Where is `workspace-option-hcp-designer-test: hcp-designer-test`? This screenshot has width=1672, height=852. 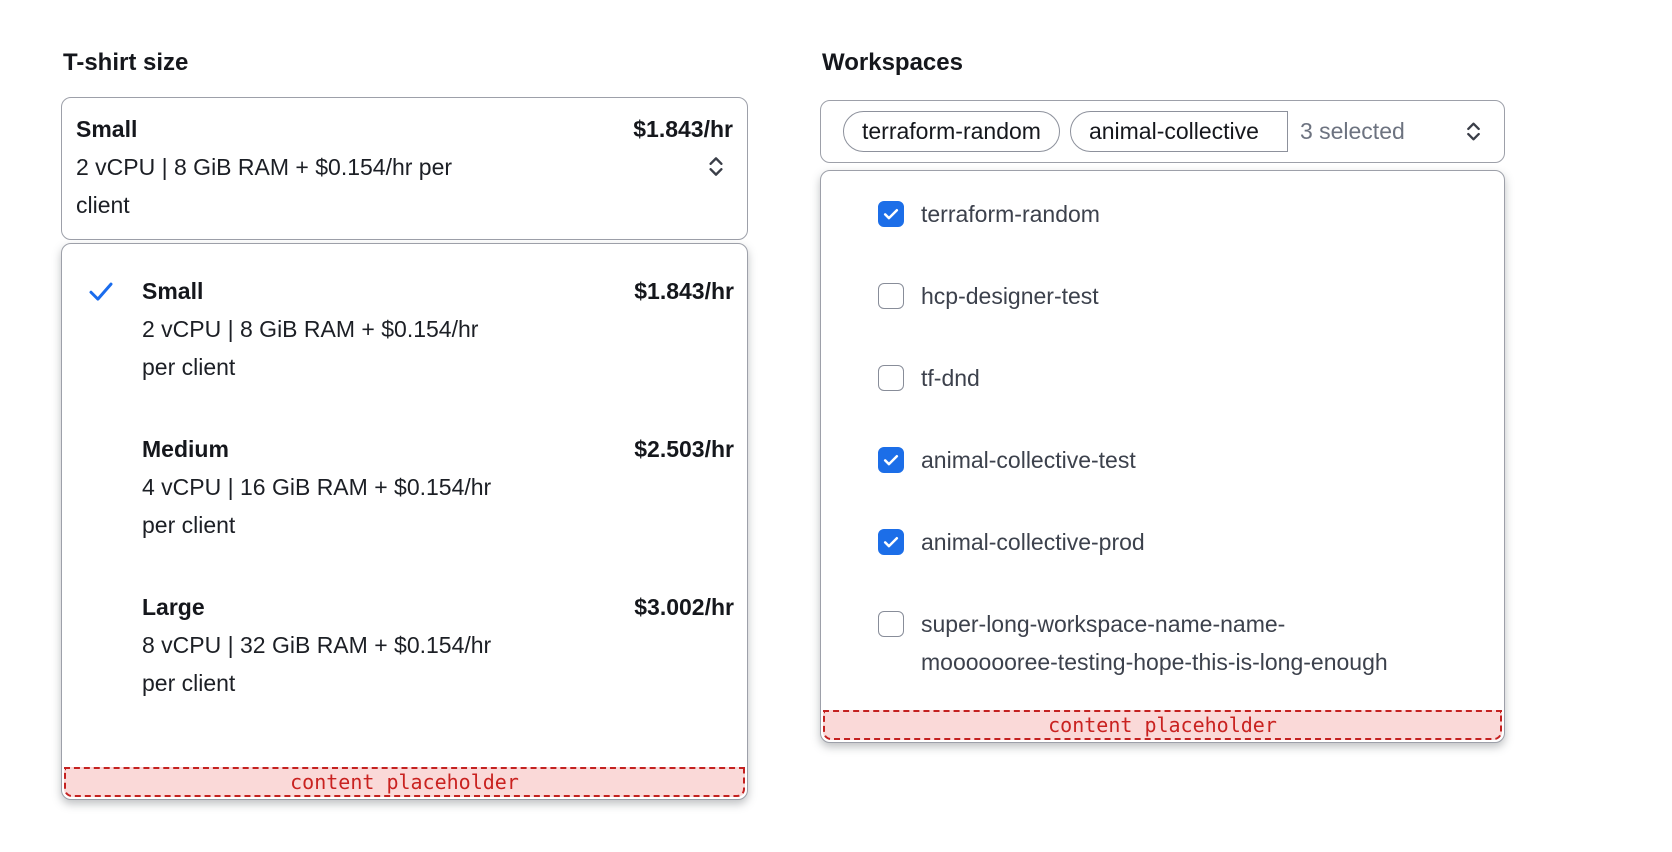
workspace-option-hcp-designer-test: hcp-designer-test is located at coordinates (1181, 296).